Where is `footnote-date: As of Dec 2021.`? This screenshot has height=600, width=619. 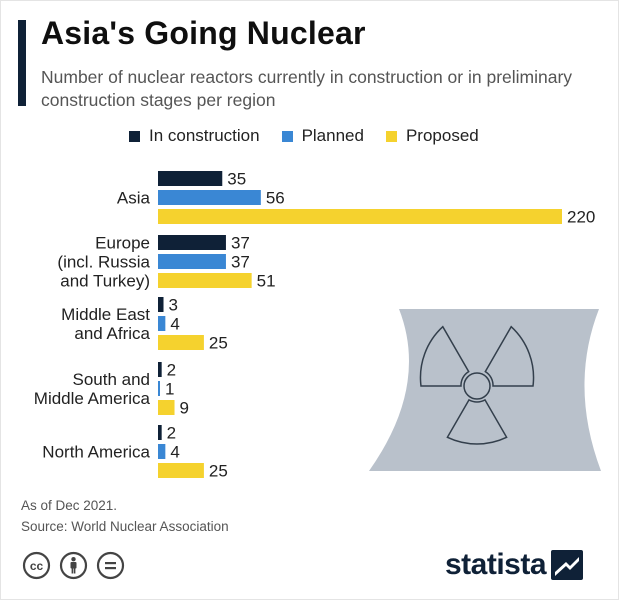 footnote-date: As of Dec 2021. is located at coordinates (69, 505).